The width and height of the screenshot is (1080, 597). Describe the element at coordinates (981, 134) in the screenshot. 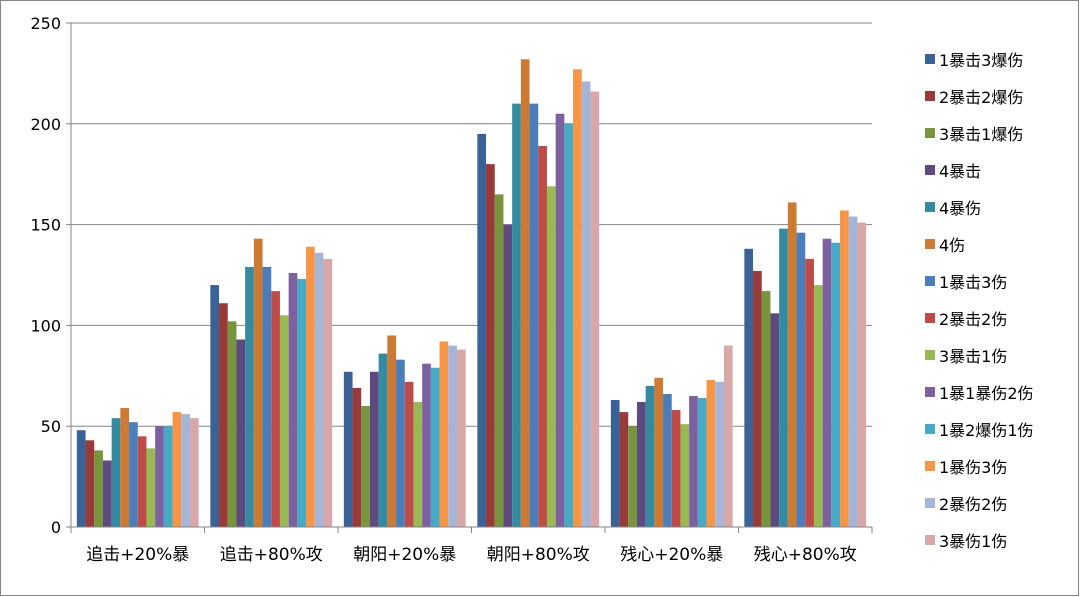

I see `legend-label: 3暴击1爆伤` at that location.